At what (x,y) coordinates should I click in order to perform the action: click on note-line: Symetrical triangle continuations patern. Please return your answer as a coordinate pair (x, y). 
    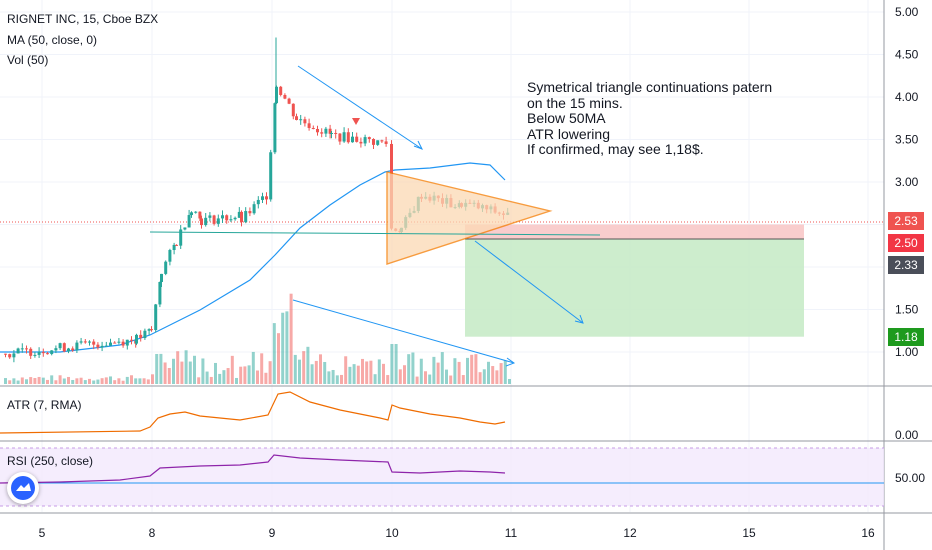
    Looking at the image, I should click on (650, 87).